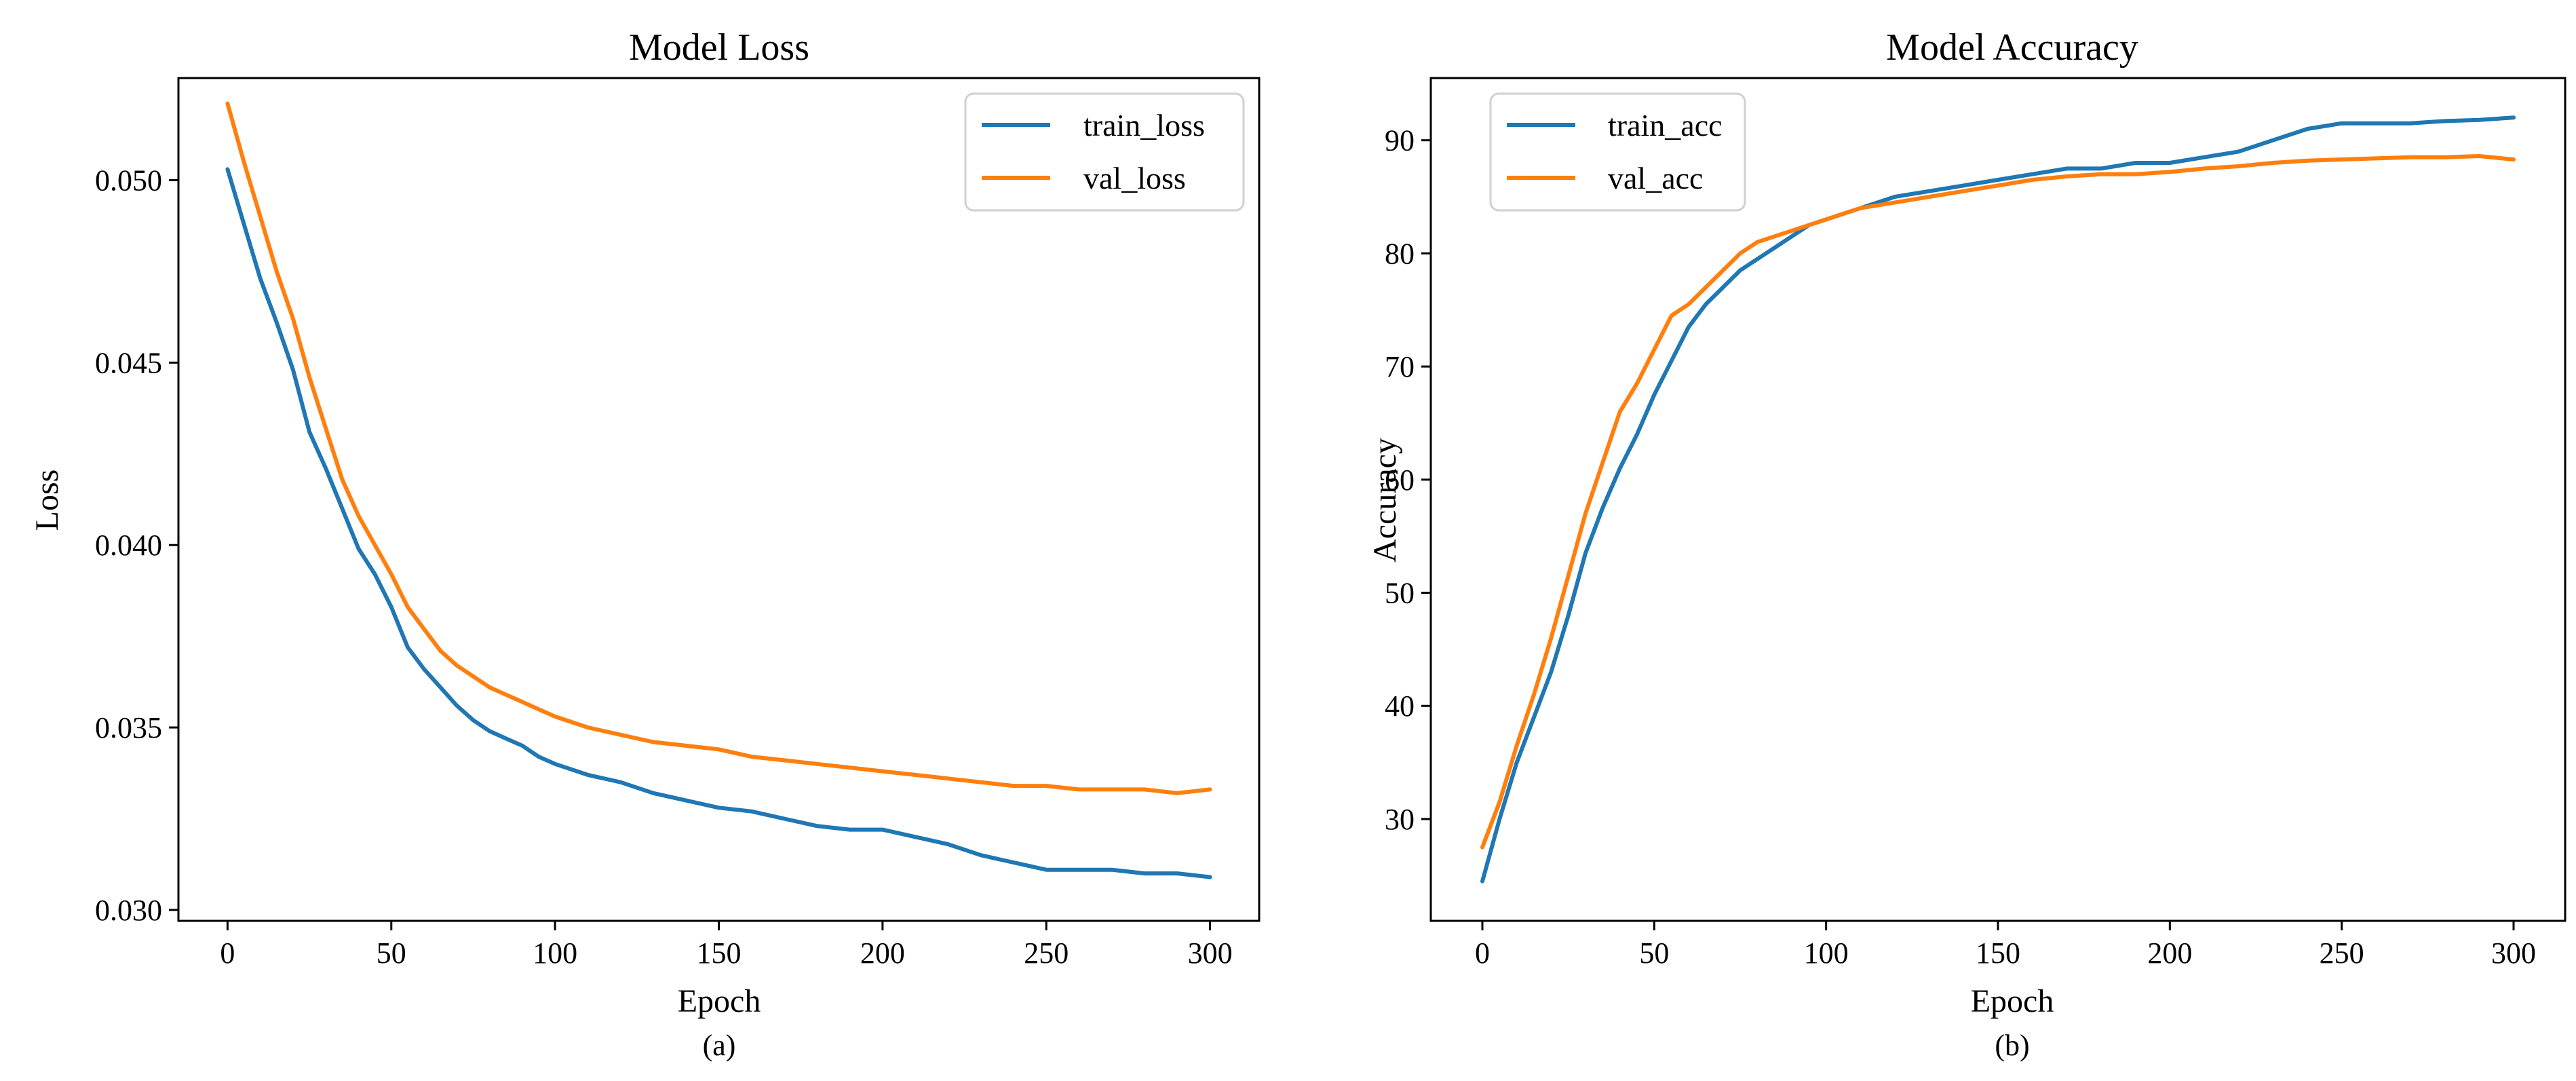  I want to click on y-tick-label: 50, so click(1400, 593).